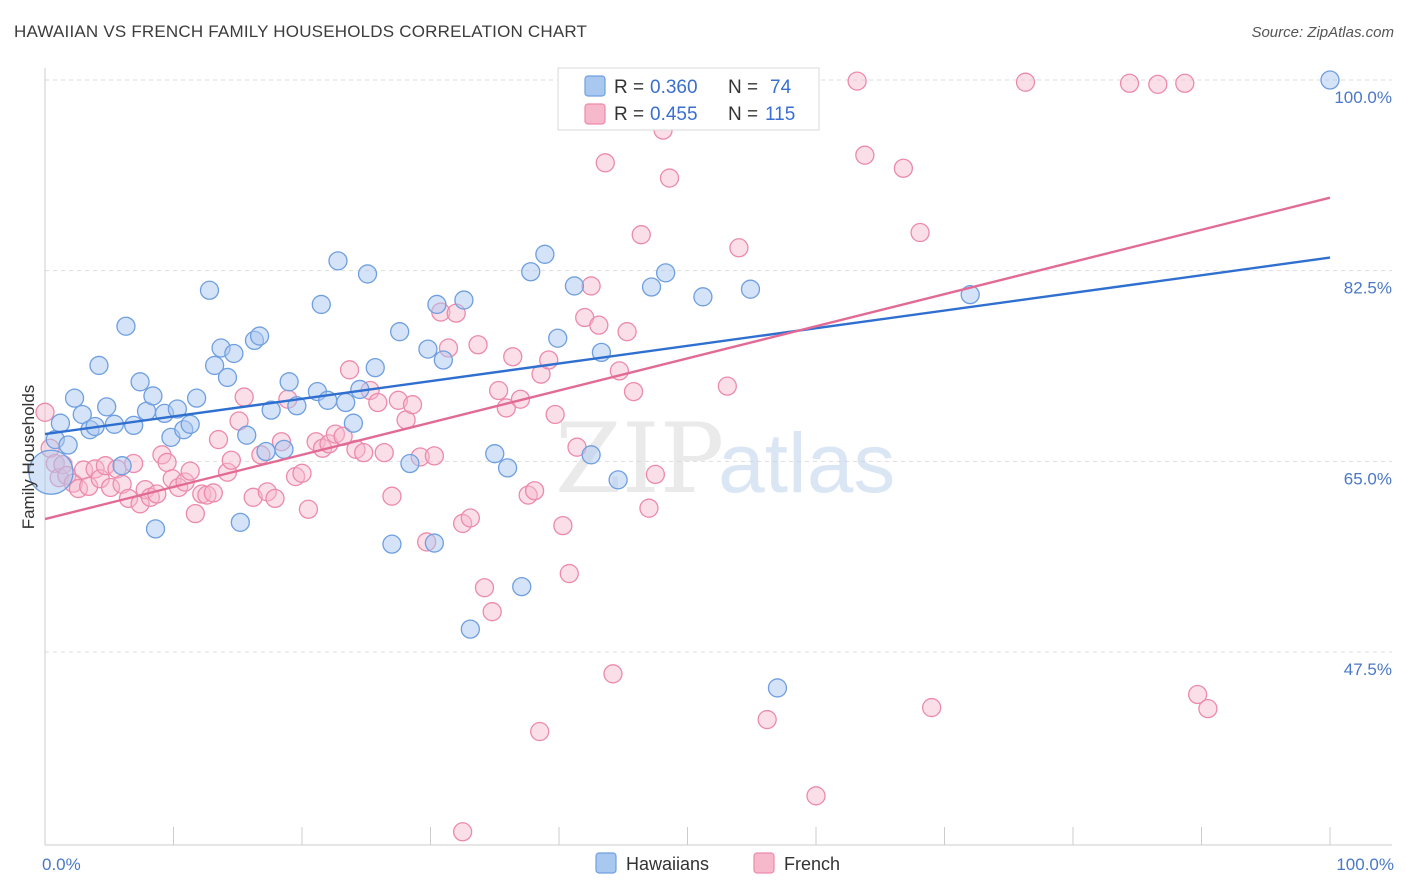  What do you see at coordinates (667, 864) in the screenshot?
I see `bottom-legend-label-hawaiians: Hawaiians` at bounding box center [667, 864].